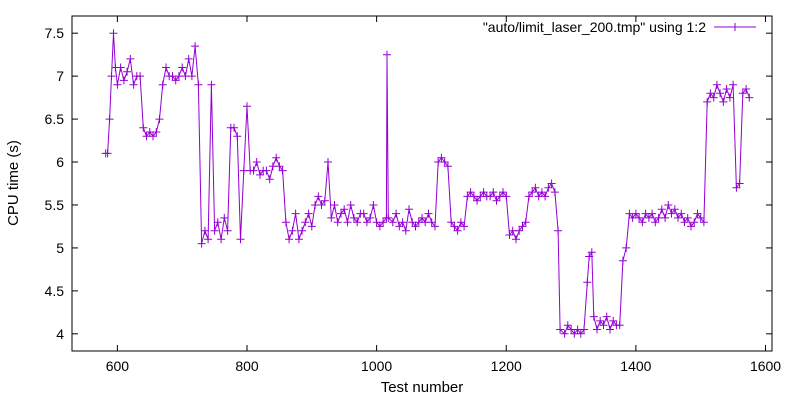 The width and height of the screenshot is (800, 400). What do you see at coordinates (60, 248) in the screenshot?
I see `y-tick-label: 5` at bounding box center [60, 248].